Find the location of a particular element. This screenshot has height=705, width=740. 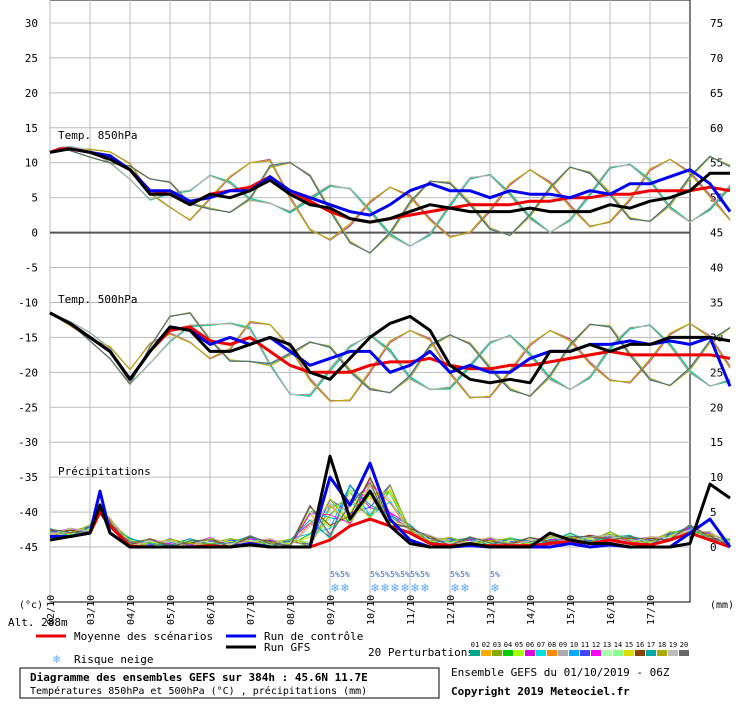

pert-number: 16 is located at coordinates (640, 645).